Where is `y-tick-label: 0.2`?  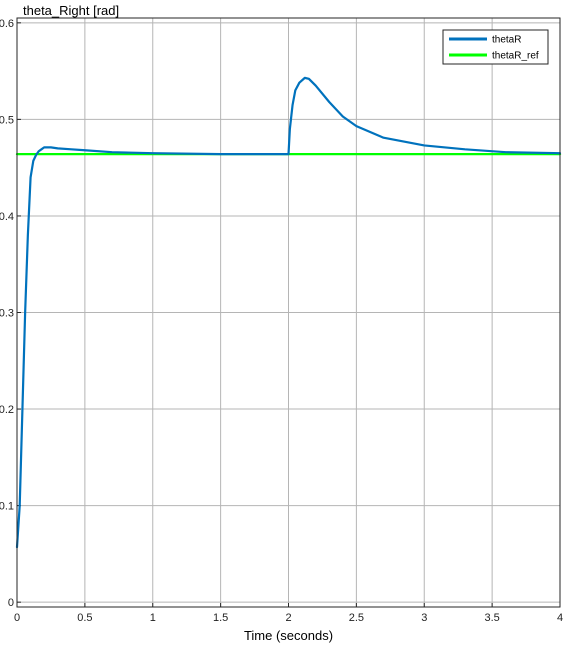 y-tick-label: 0.2 is located at coordinates (7, 410).